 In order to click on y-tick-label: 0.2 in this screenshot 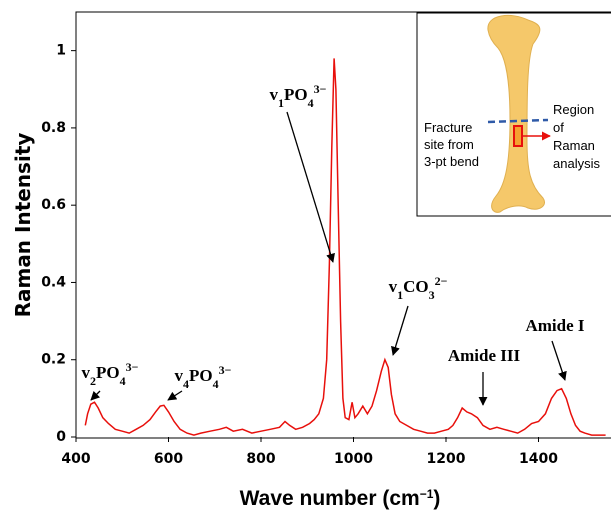, I will do `click(53, 360)`.